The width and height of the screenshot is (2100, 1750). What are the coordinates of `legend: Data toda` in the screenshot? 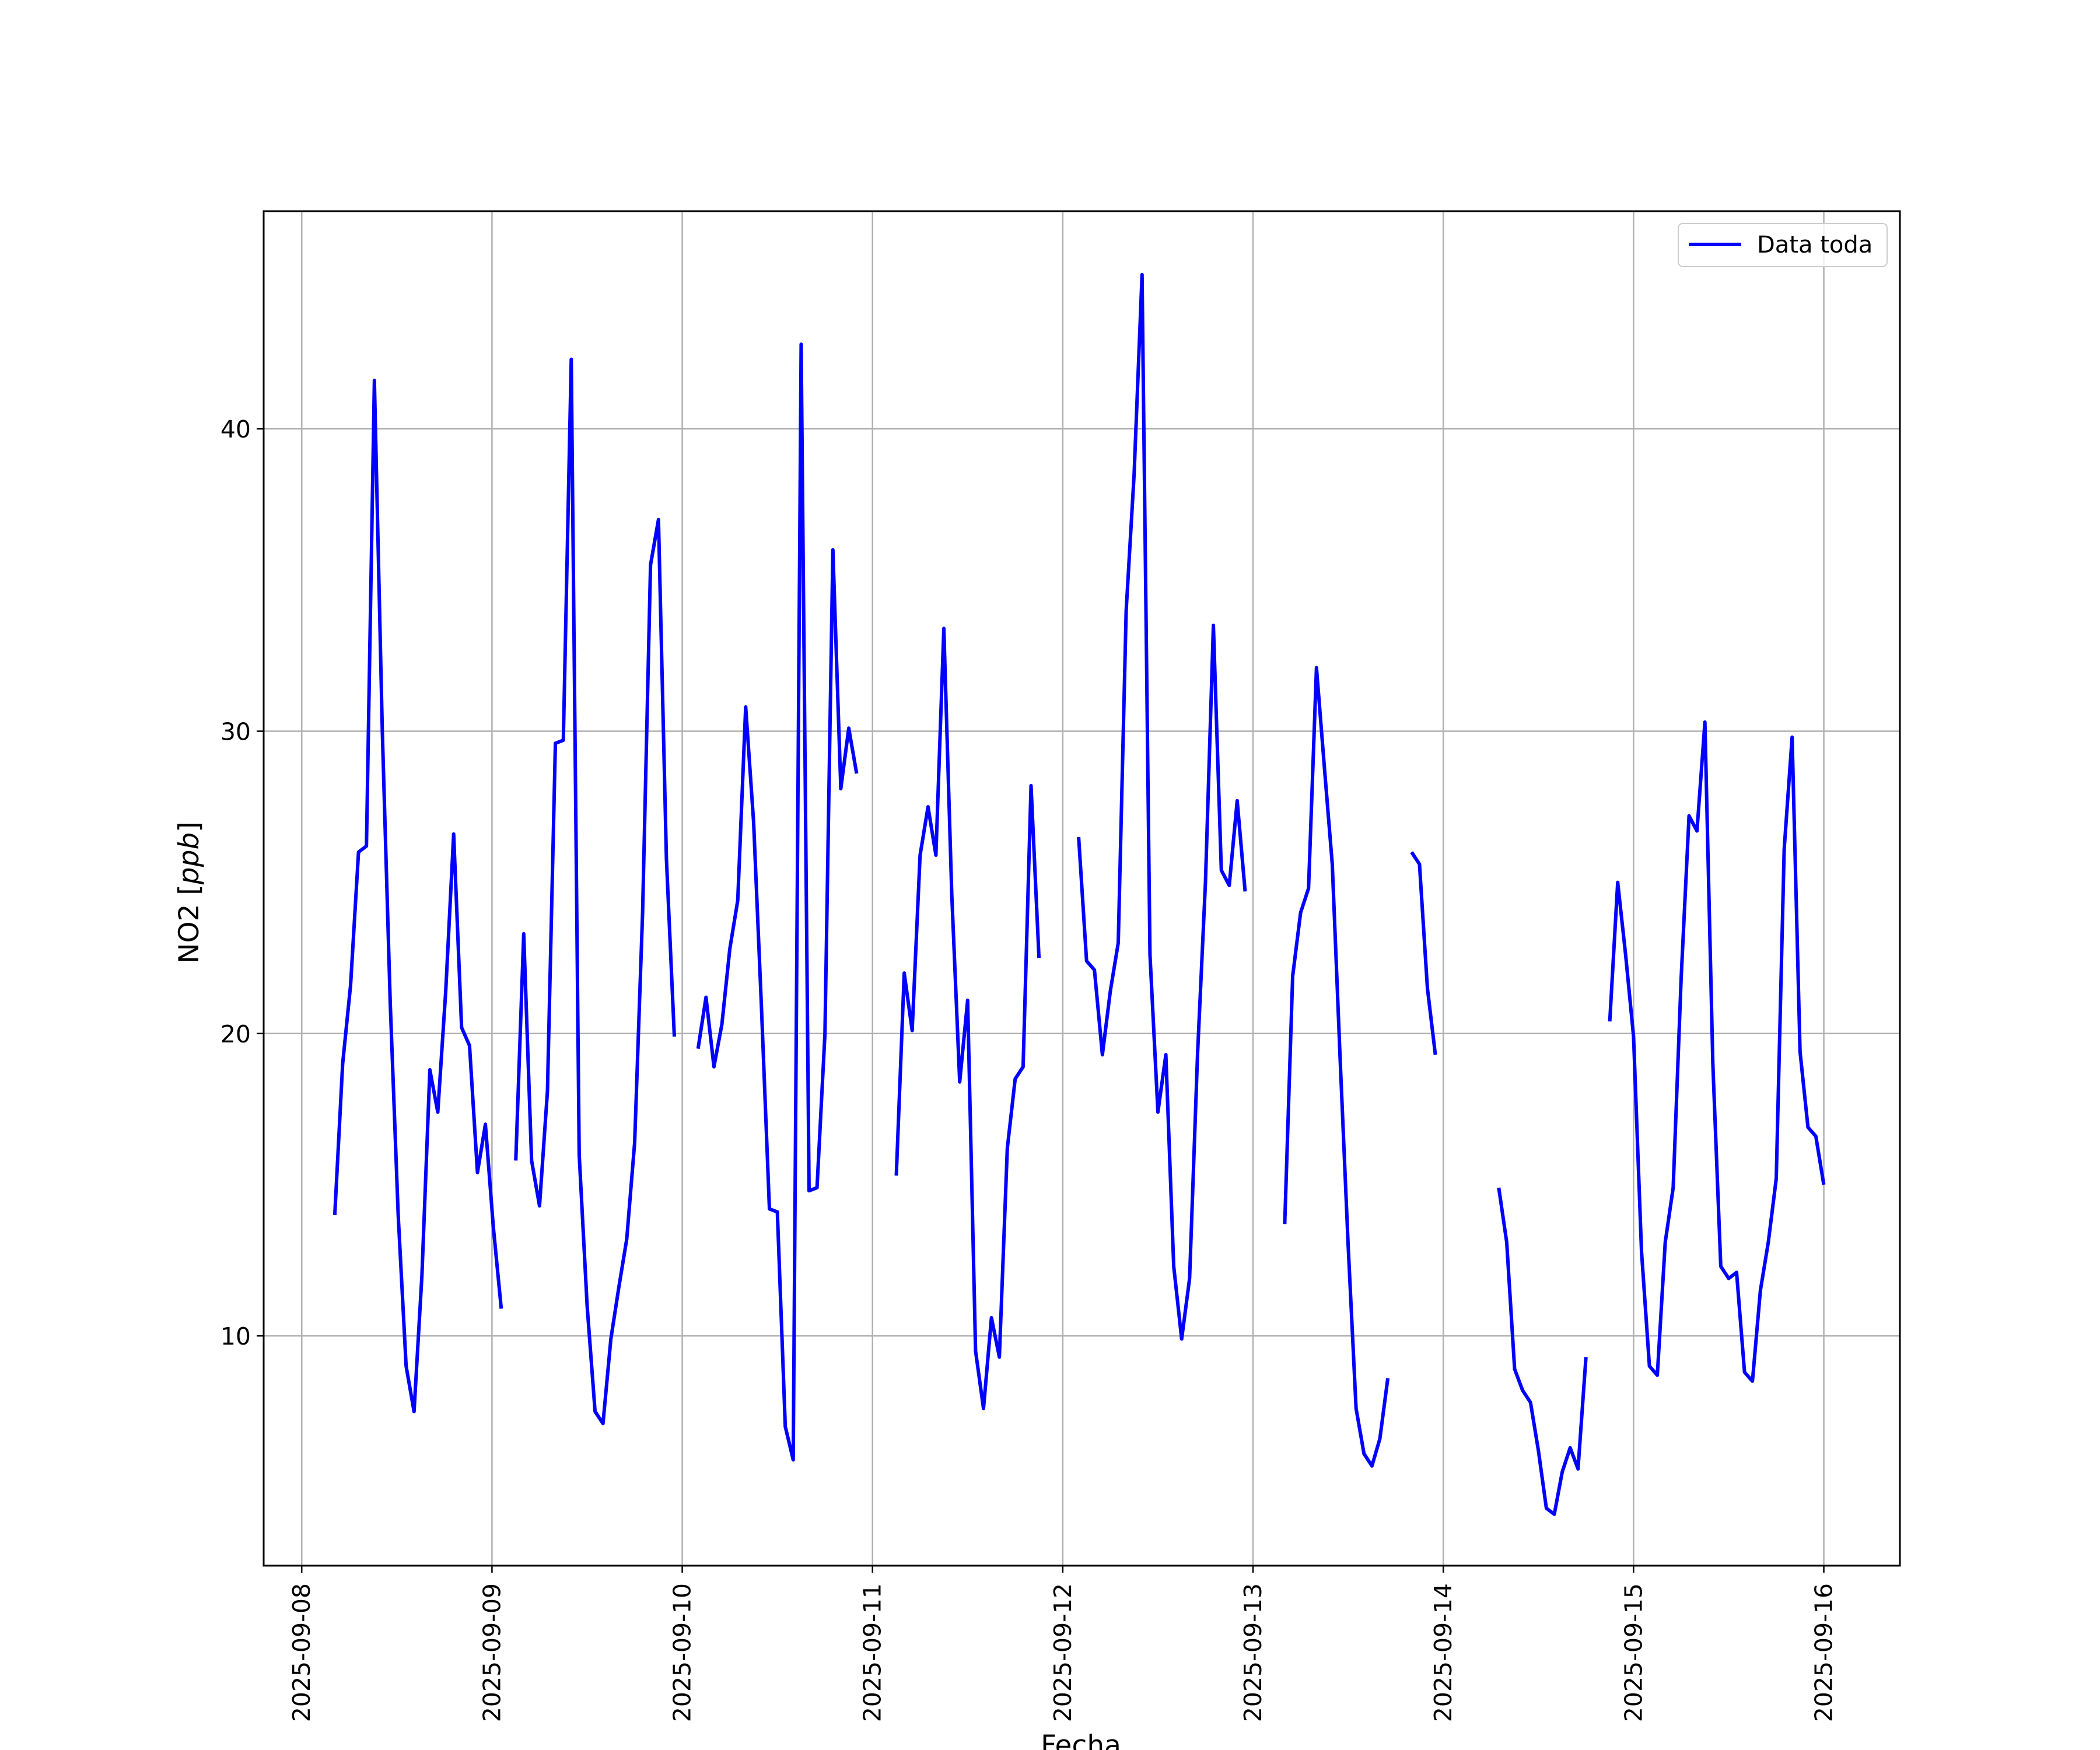 It's located at (1783, 245).